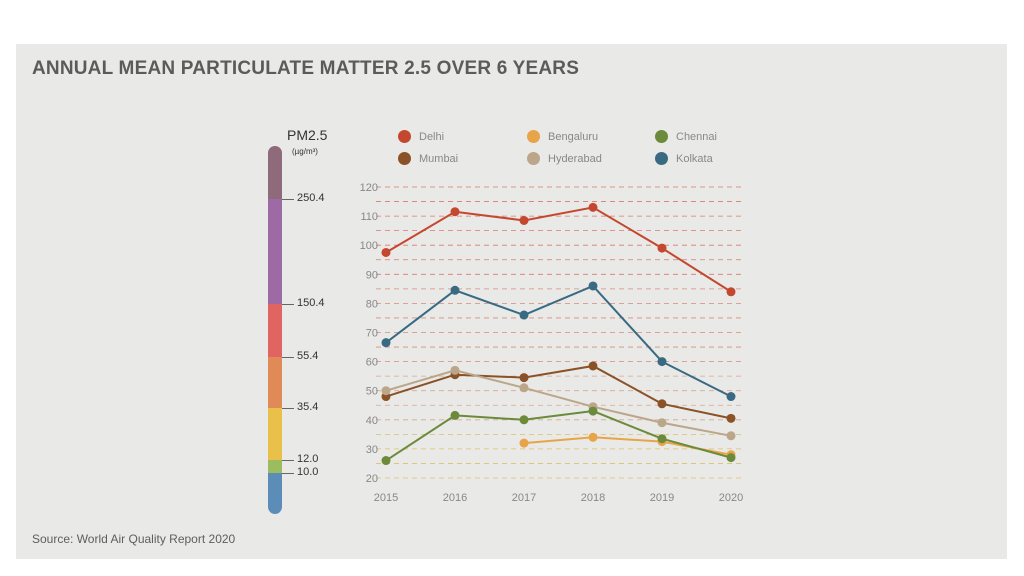 Image resolution: width=1024 pixels, height=576 pixels. I want to click on scale-unit: (µg/m³), so click(305, 151).